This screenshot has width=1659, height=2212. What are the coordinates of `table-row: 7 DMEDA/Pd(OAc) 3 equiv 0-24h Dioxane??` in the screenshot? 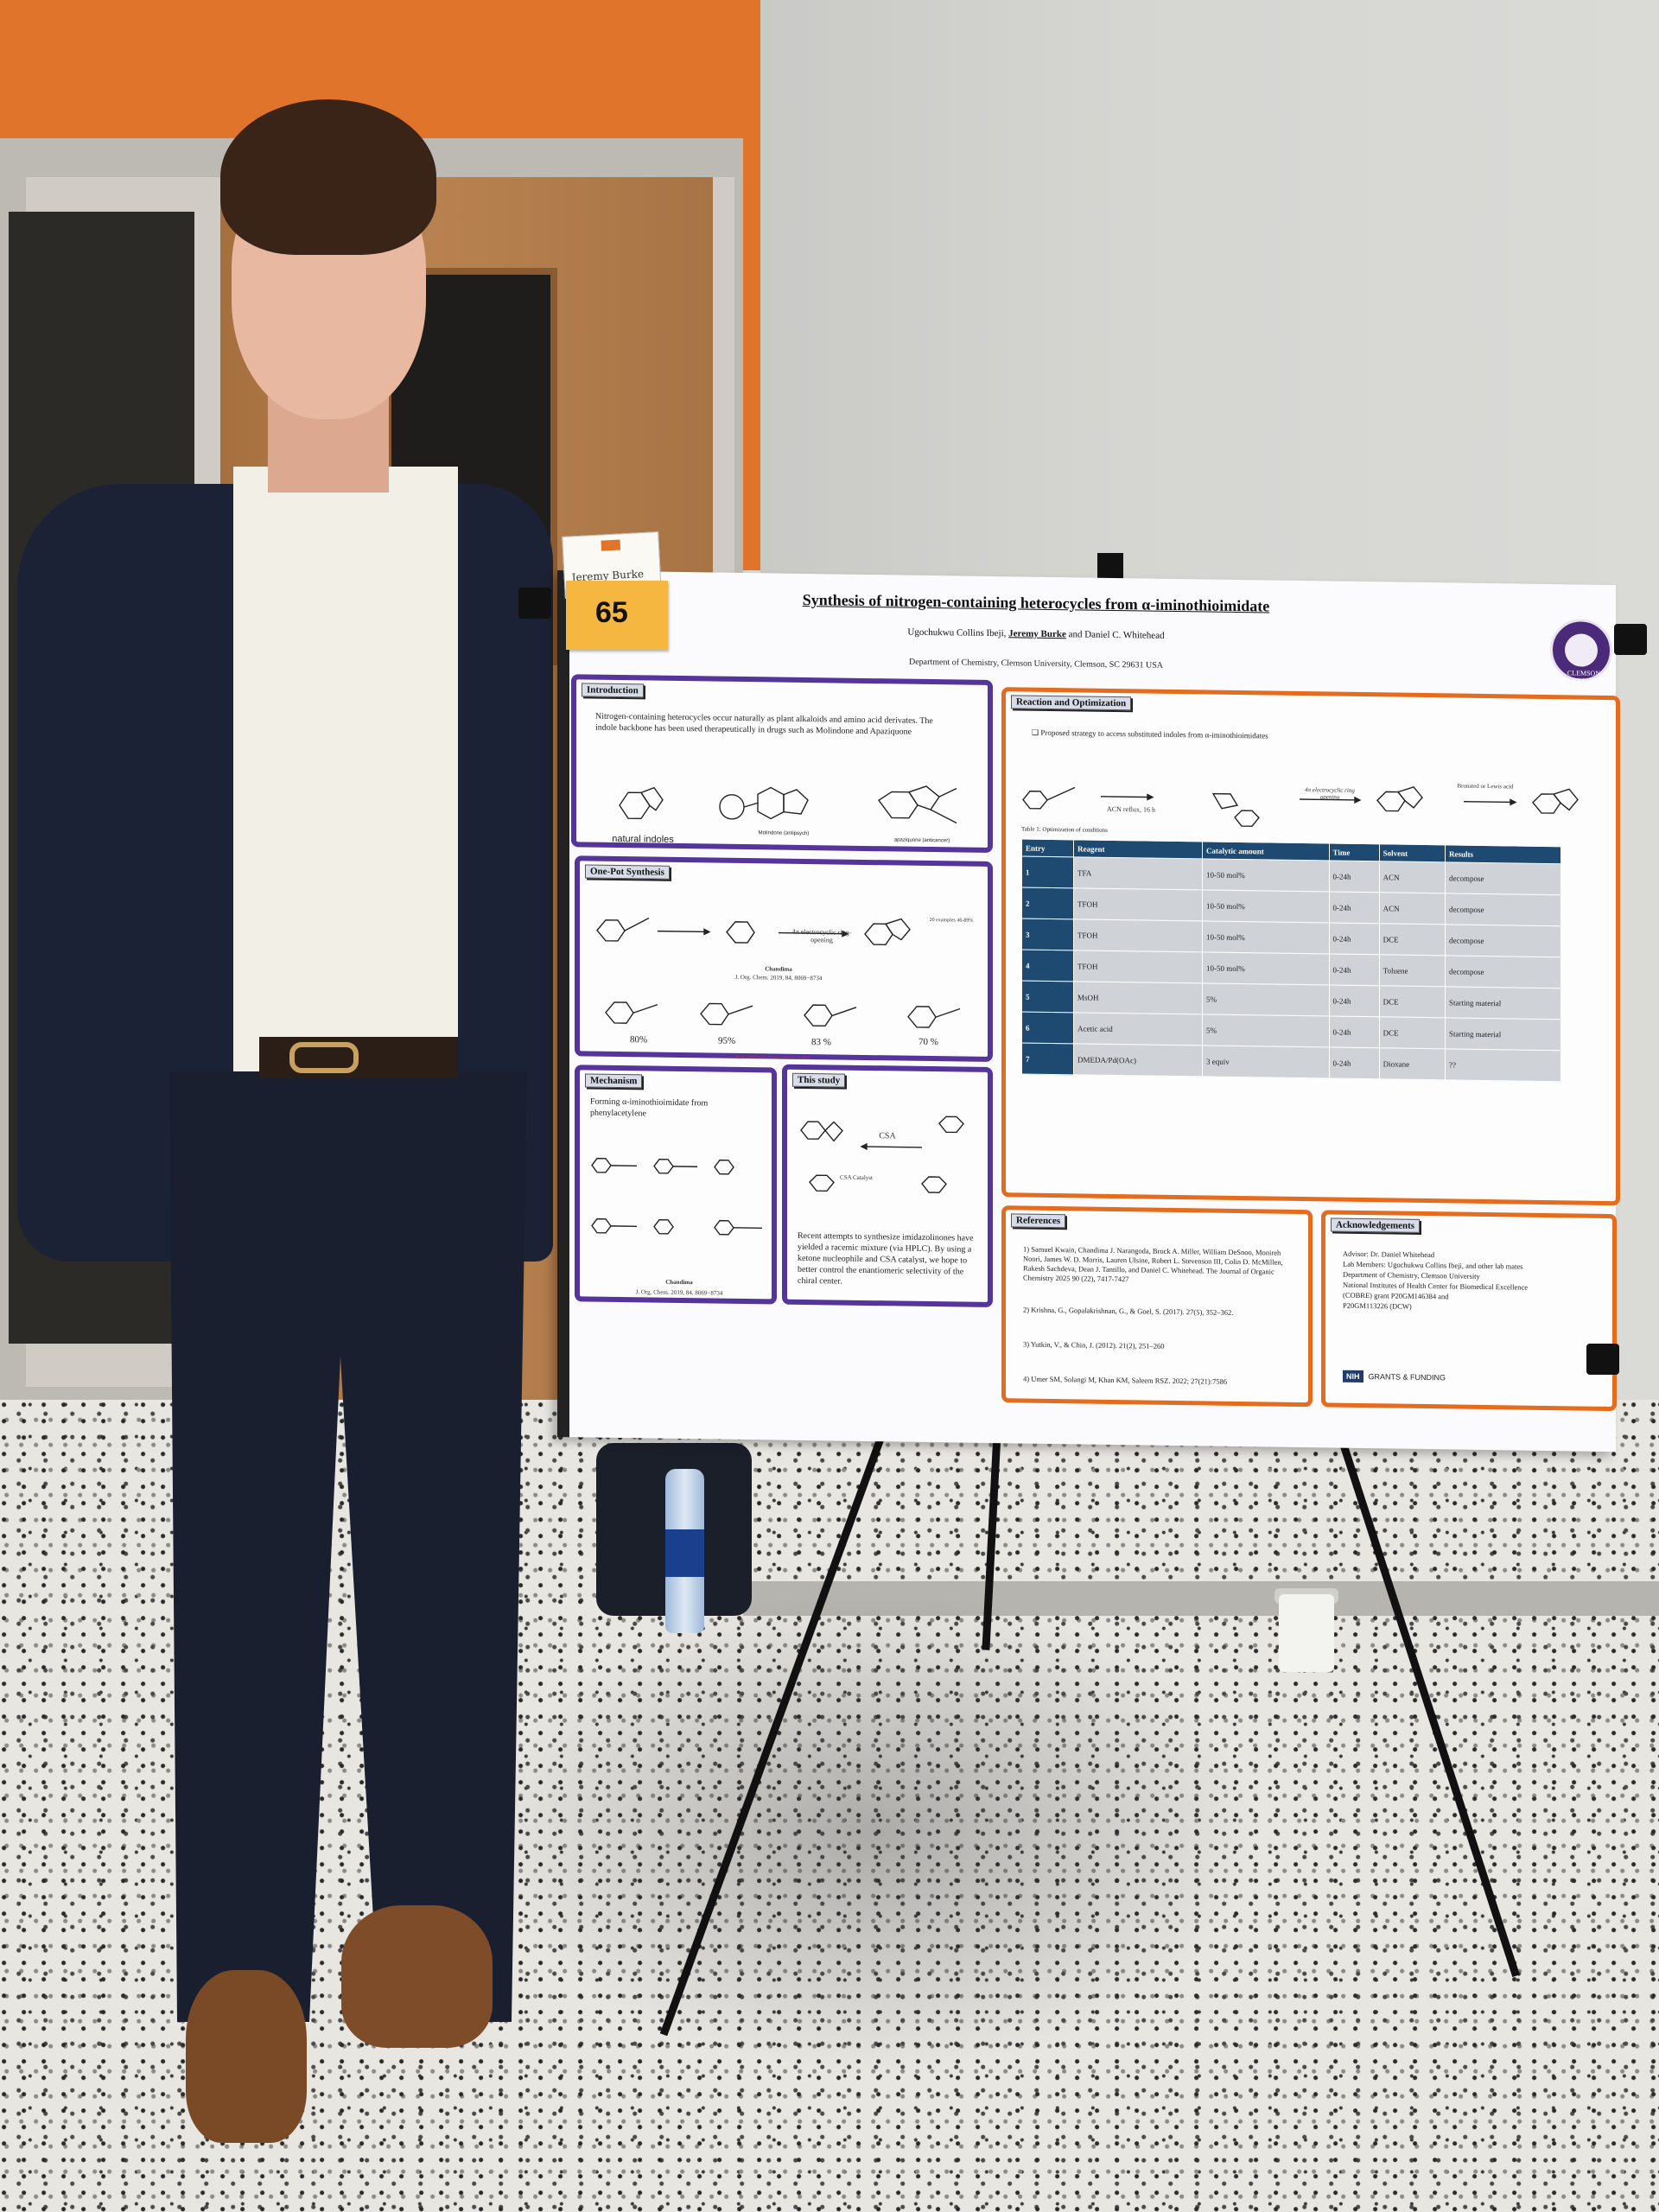 It's located at (1291, 1062).